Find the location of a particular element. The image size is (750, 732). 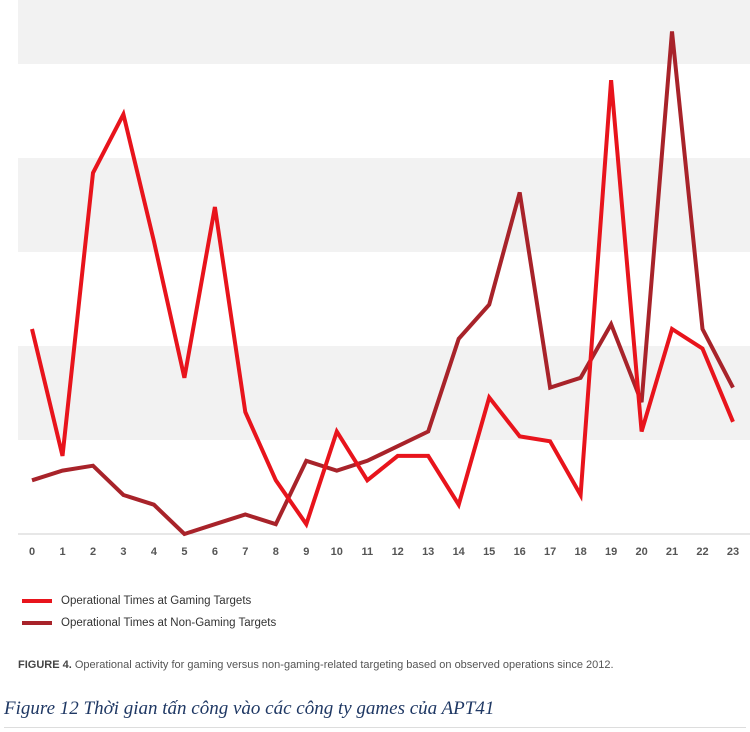

legend-swatch-gaming is located at coordinates (37, 601).